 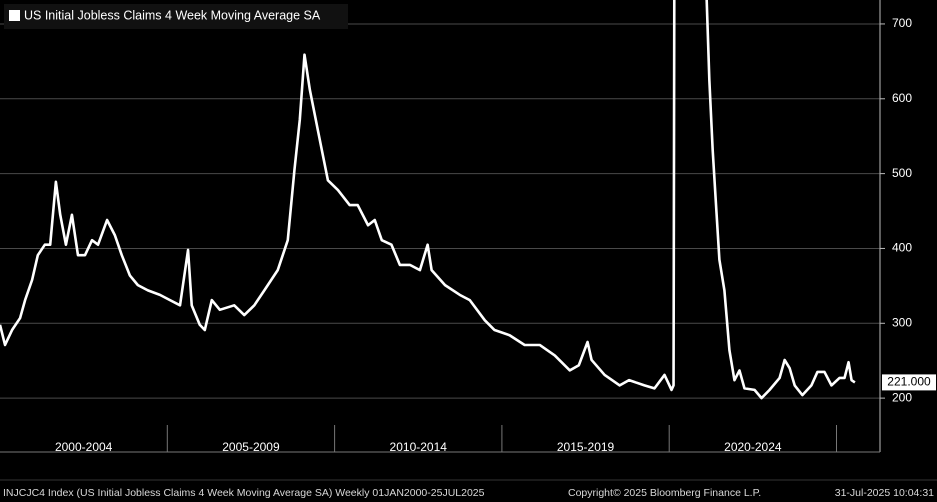 What do you see at coordinates (419, 447) in the screenshot?
I see `x-period-label: 2010-2014` at bounding box center [419, 447].